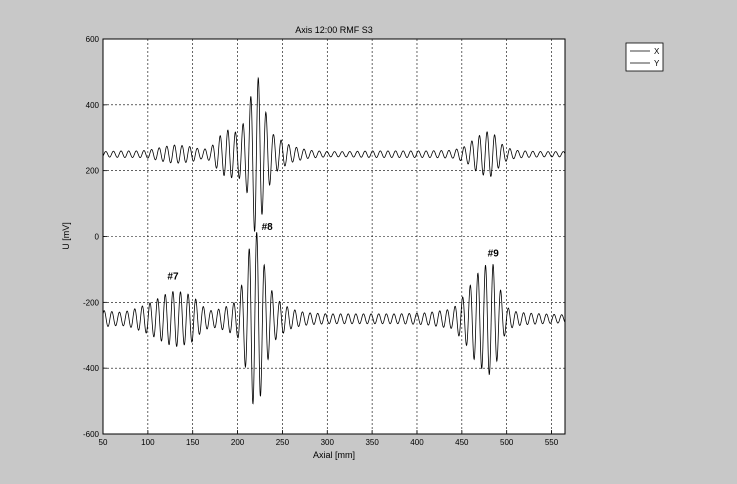 The width and height of the screenshot is (737, 484). I want to click on x-tick-label: 500, so click(507, 442).